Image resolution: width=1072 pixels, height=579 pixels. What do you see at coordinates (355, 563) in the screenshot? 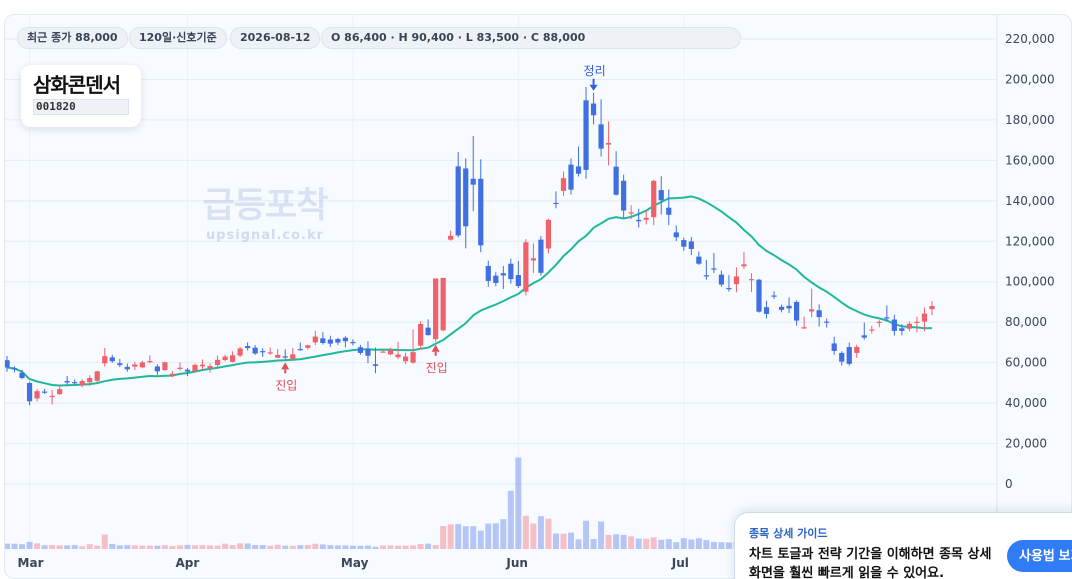
I see `x-tick-label: May` at bounding box center [355, 563].